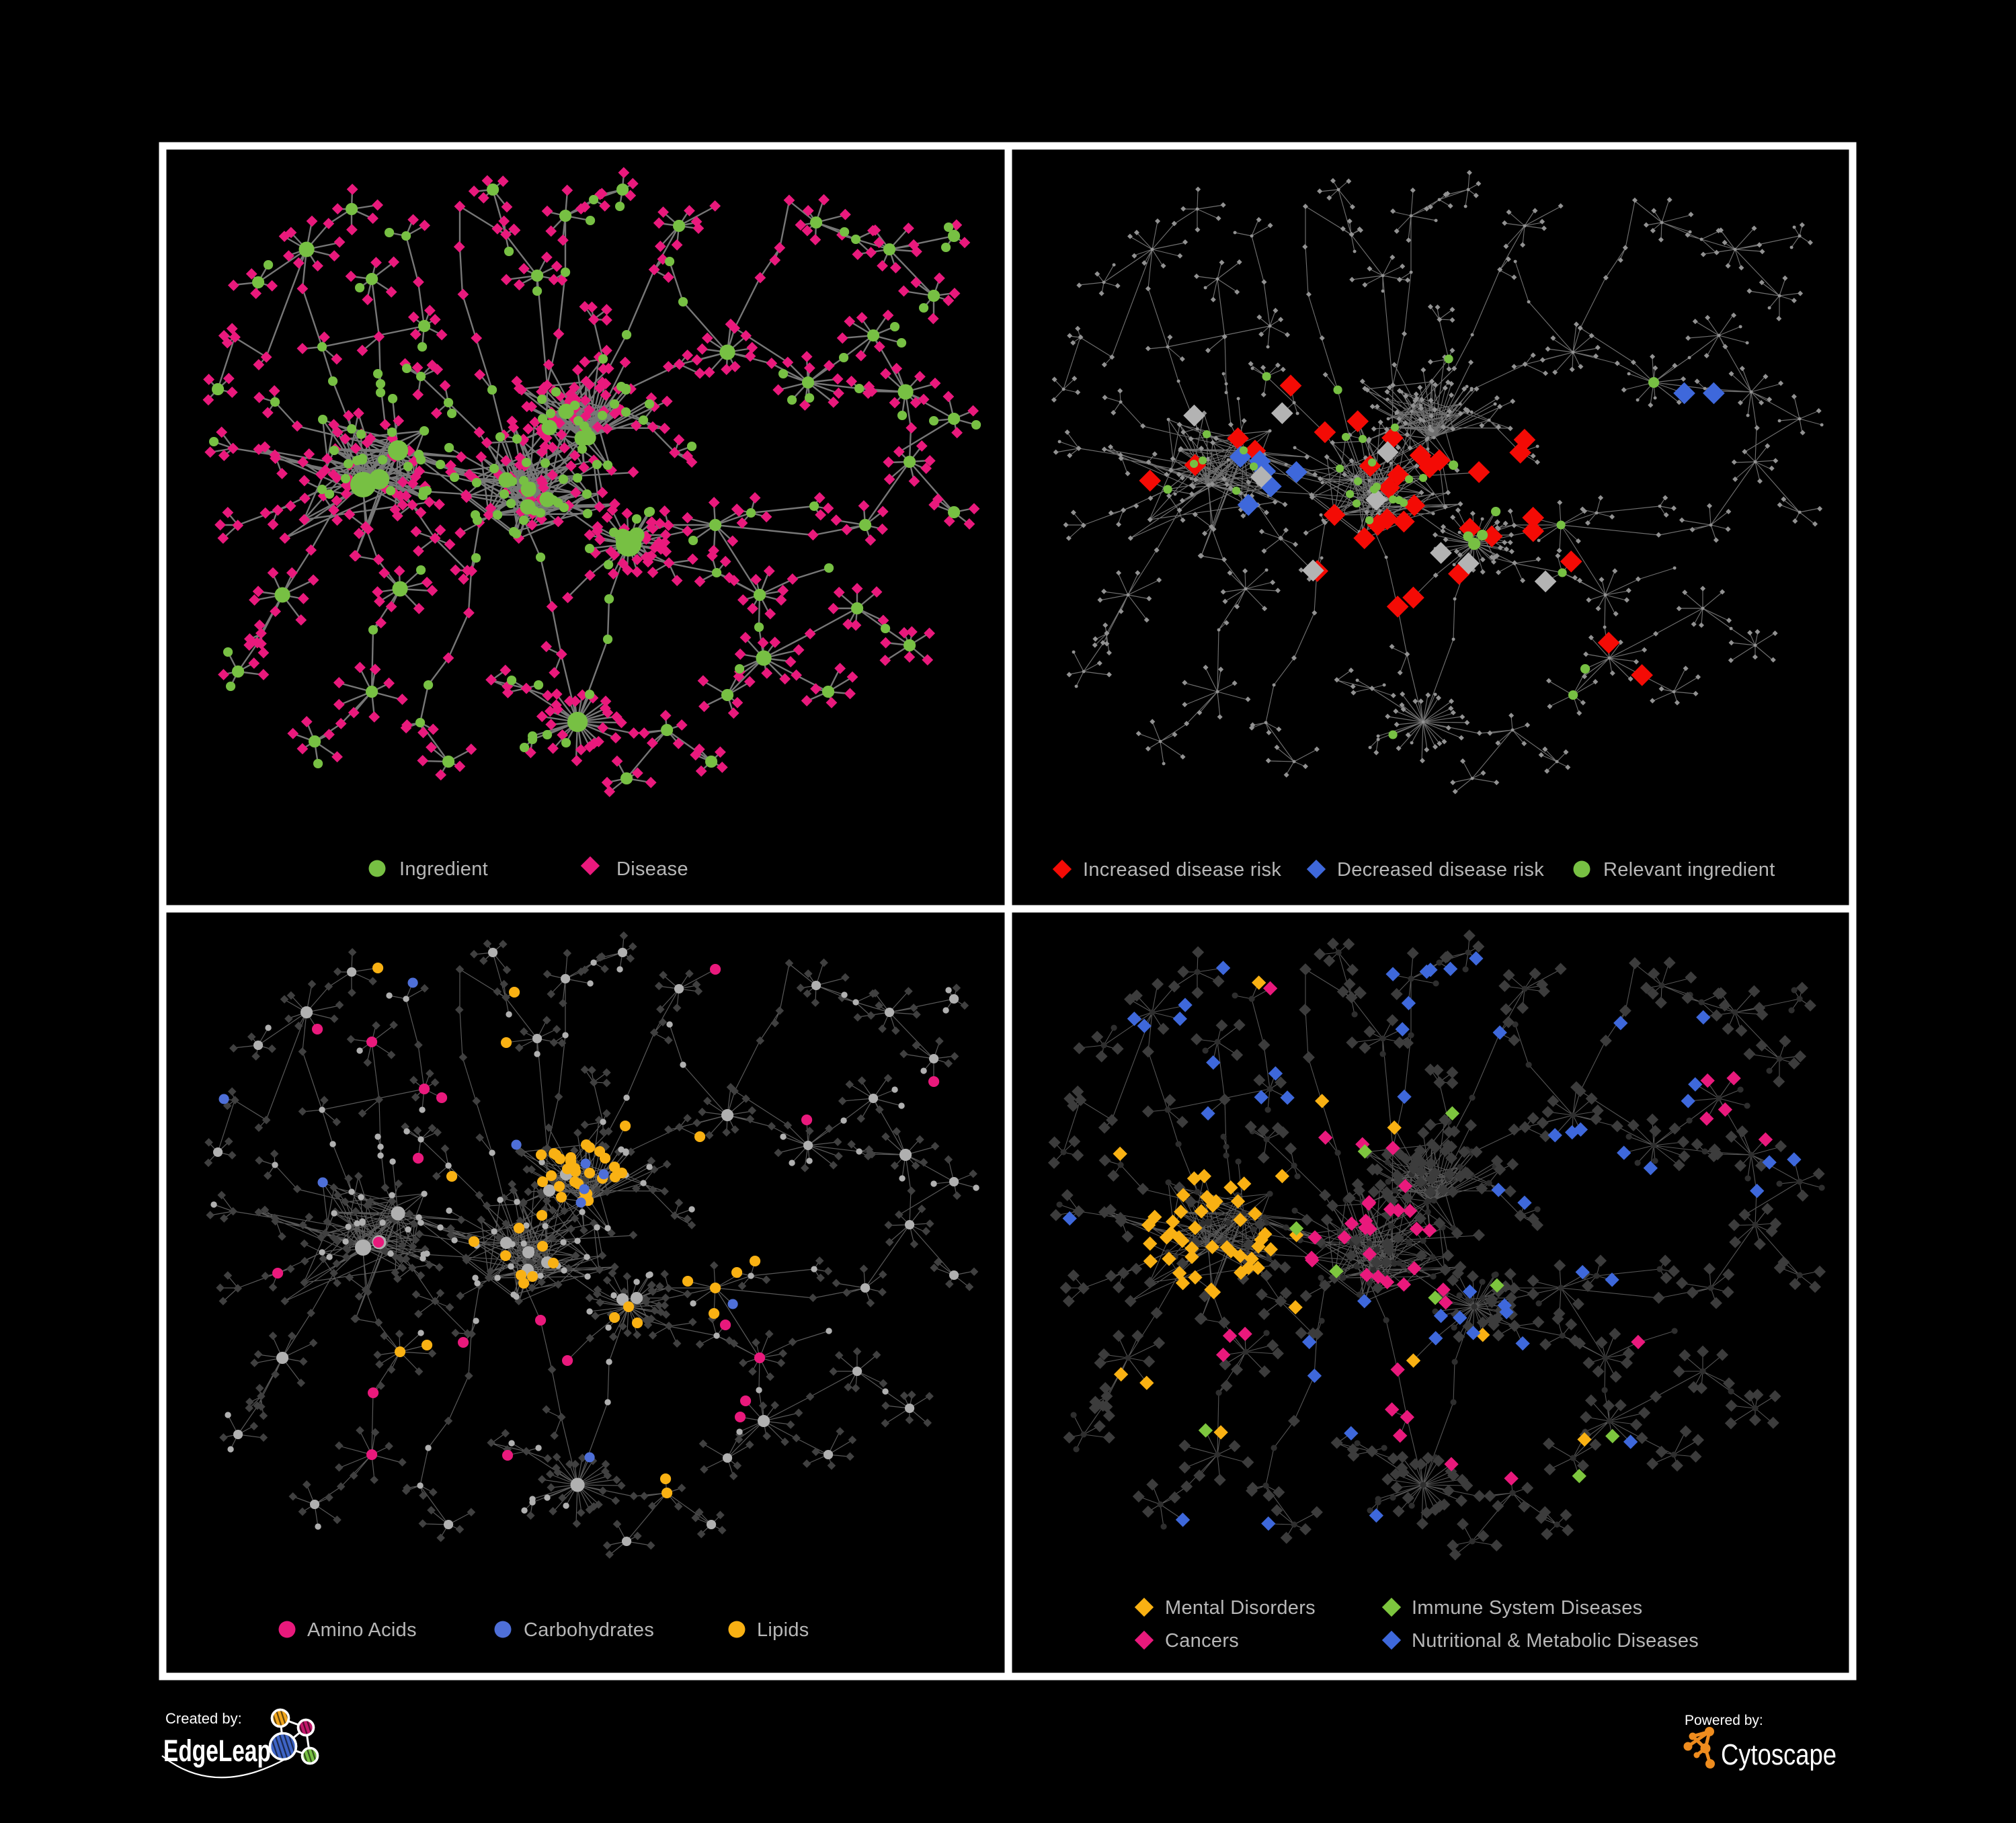 This screenshot has height=1823, width=2016. I want to click on svg-text: Increased disease risk, so click(1182, 870).